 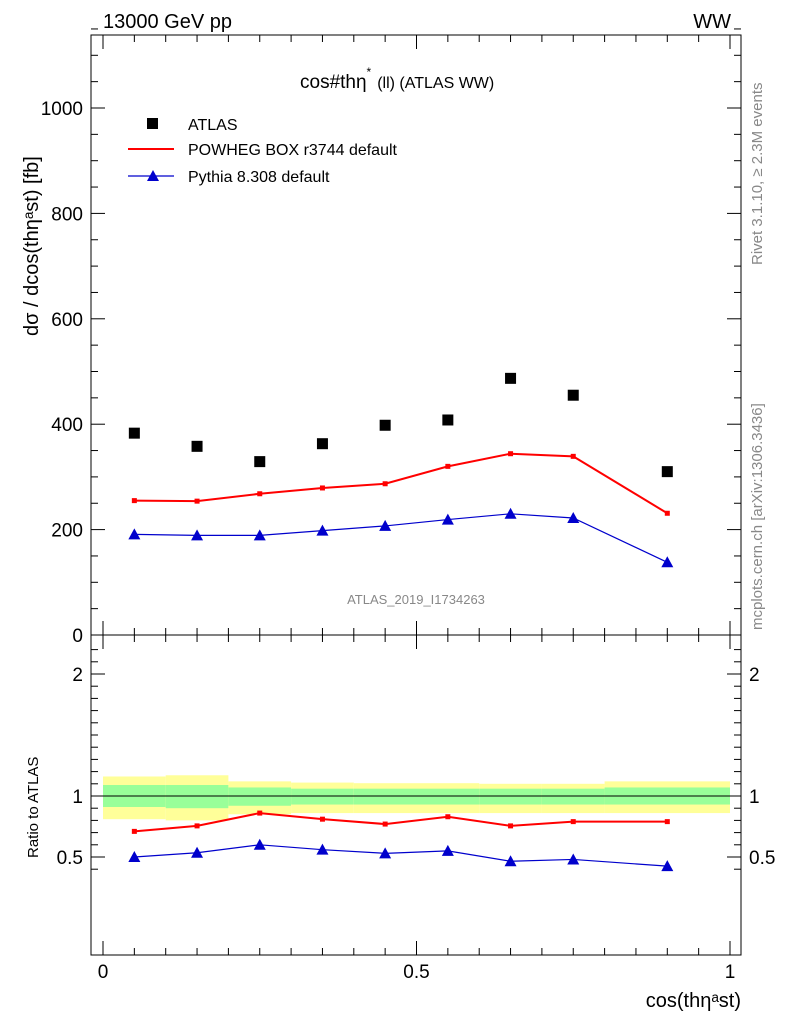 What do you see at coordinates (435, 83) in the screenshot?
I see `plot-title-rest: (ll) (ATLAS WW)` at bounding box center [435, 83].